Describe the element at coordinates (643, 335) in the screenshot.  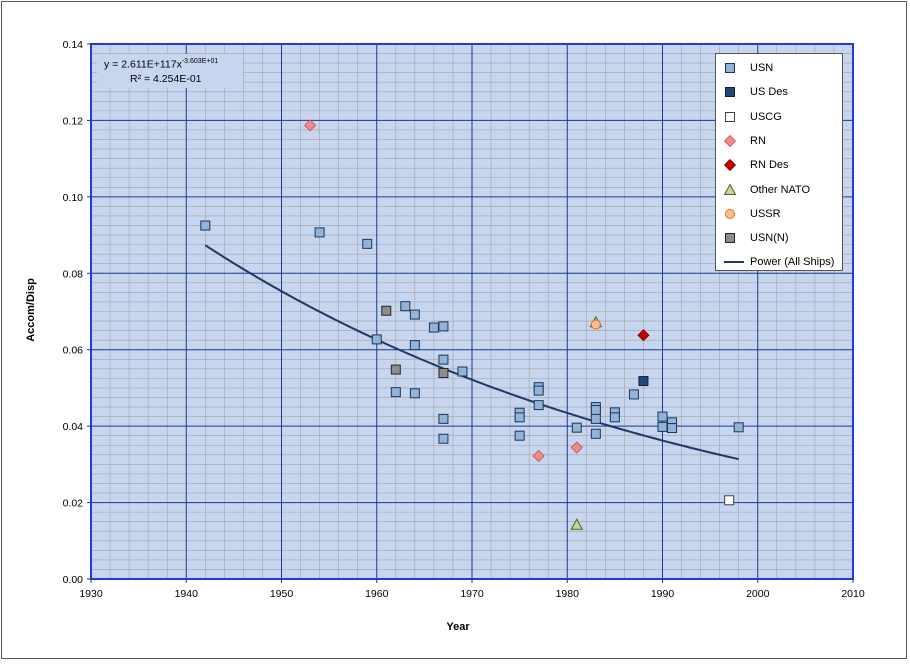
I see `point-rn-des` at that location.